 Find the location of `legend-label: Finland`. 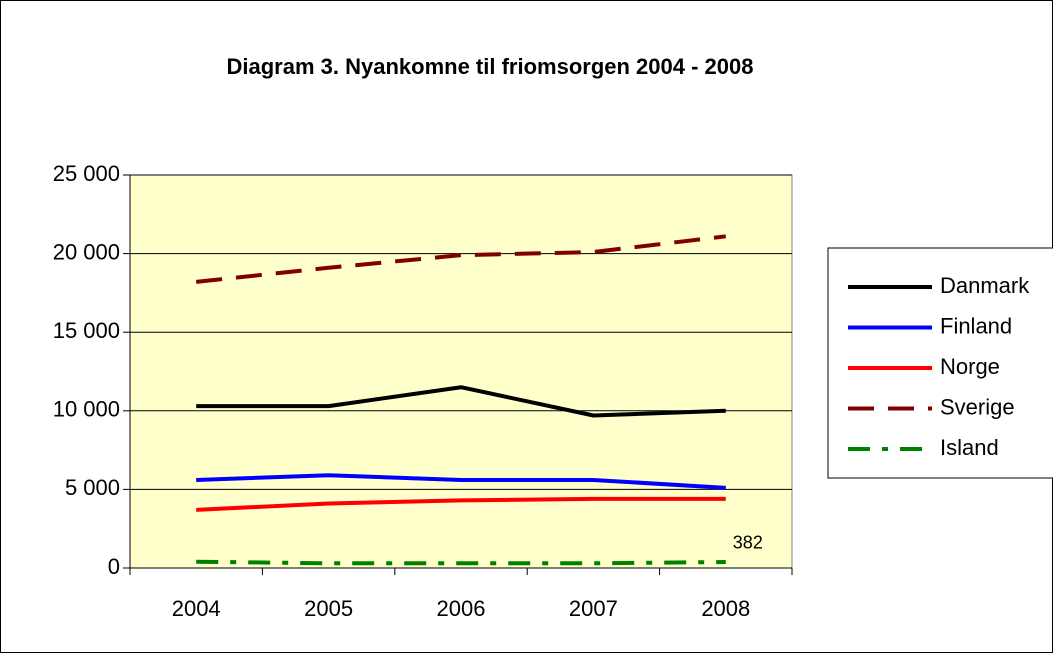

legend-label: Finland is located at coordinates (976, 325).